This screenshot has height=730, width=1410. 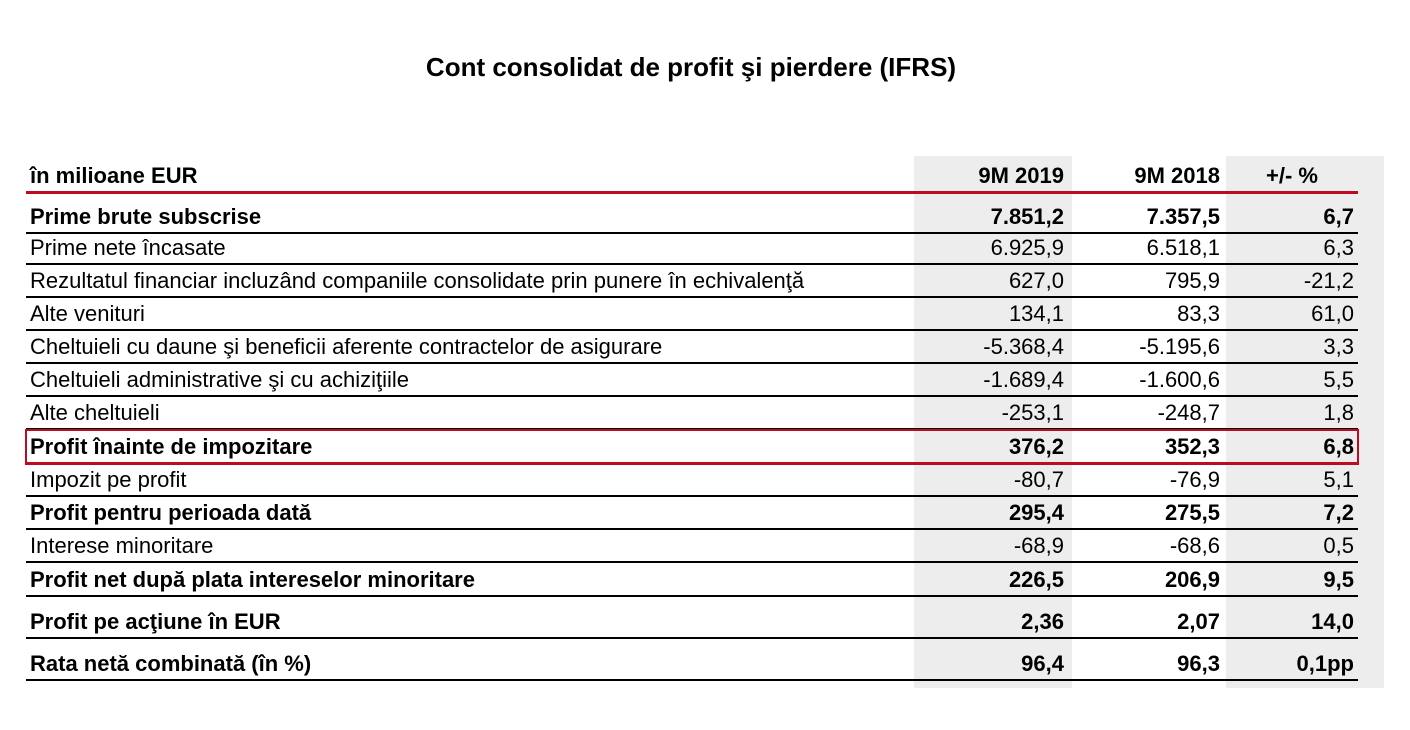 I want to click on row-value-2019: -253,1, so click(x=1032, y=412).